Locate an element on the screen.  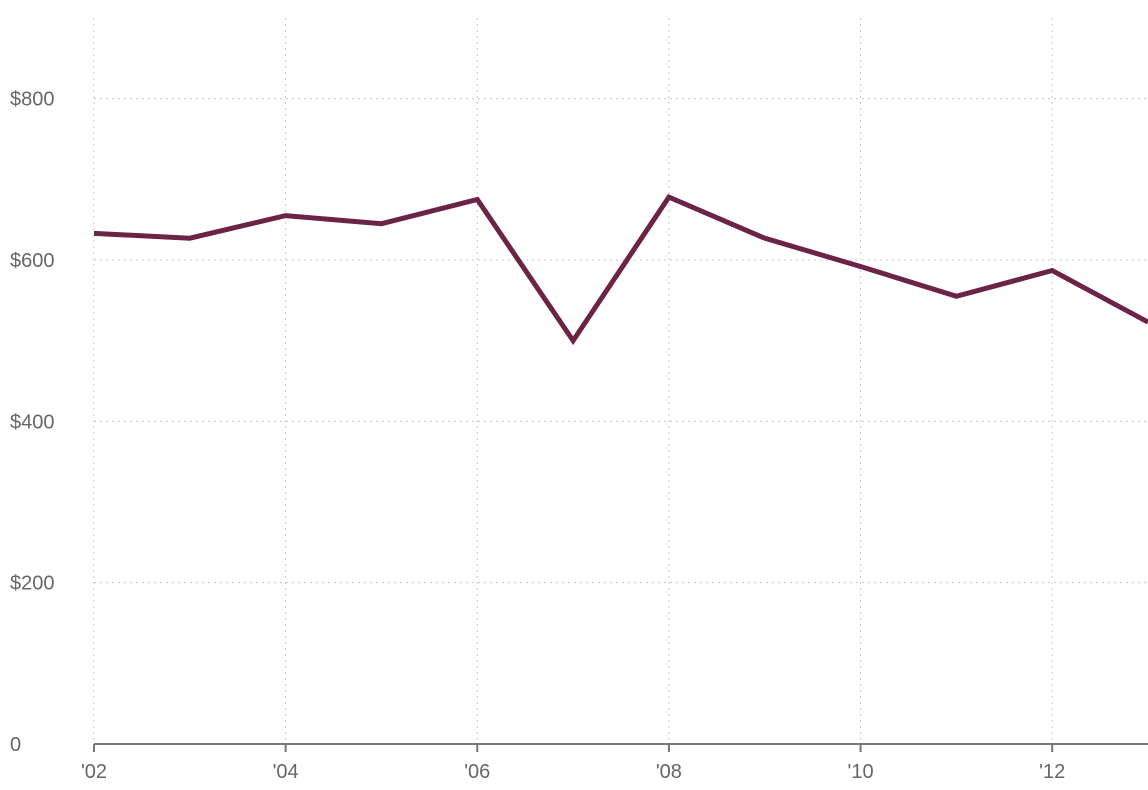
x-tick-label-5: '12 is located at coordinates (1052, 772).